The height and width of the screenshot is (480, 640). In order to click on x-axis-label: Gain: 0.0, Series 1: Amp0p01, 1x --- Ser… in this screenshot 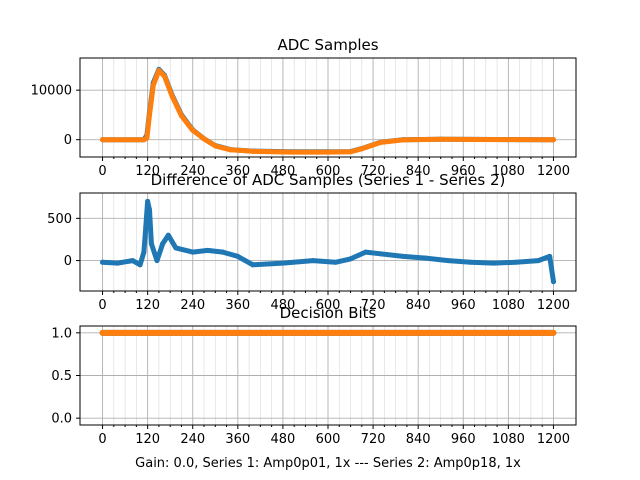, I will do `click(328, 463)`.